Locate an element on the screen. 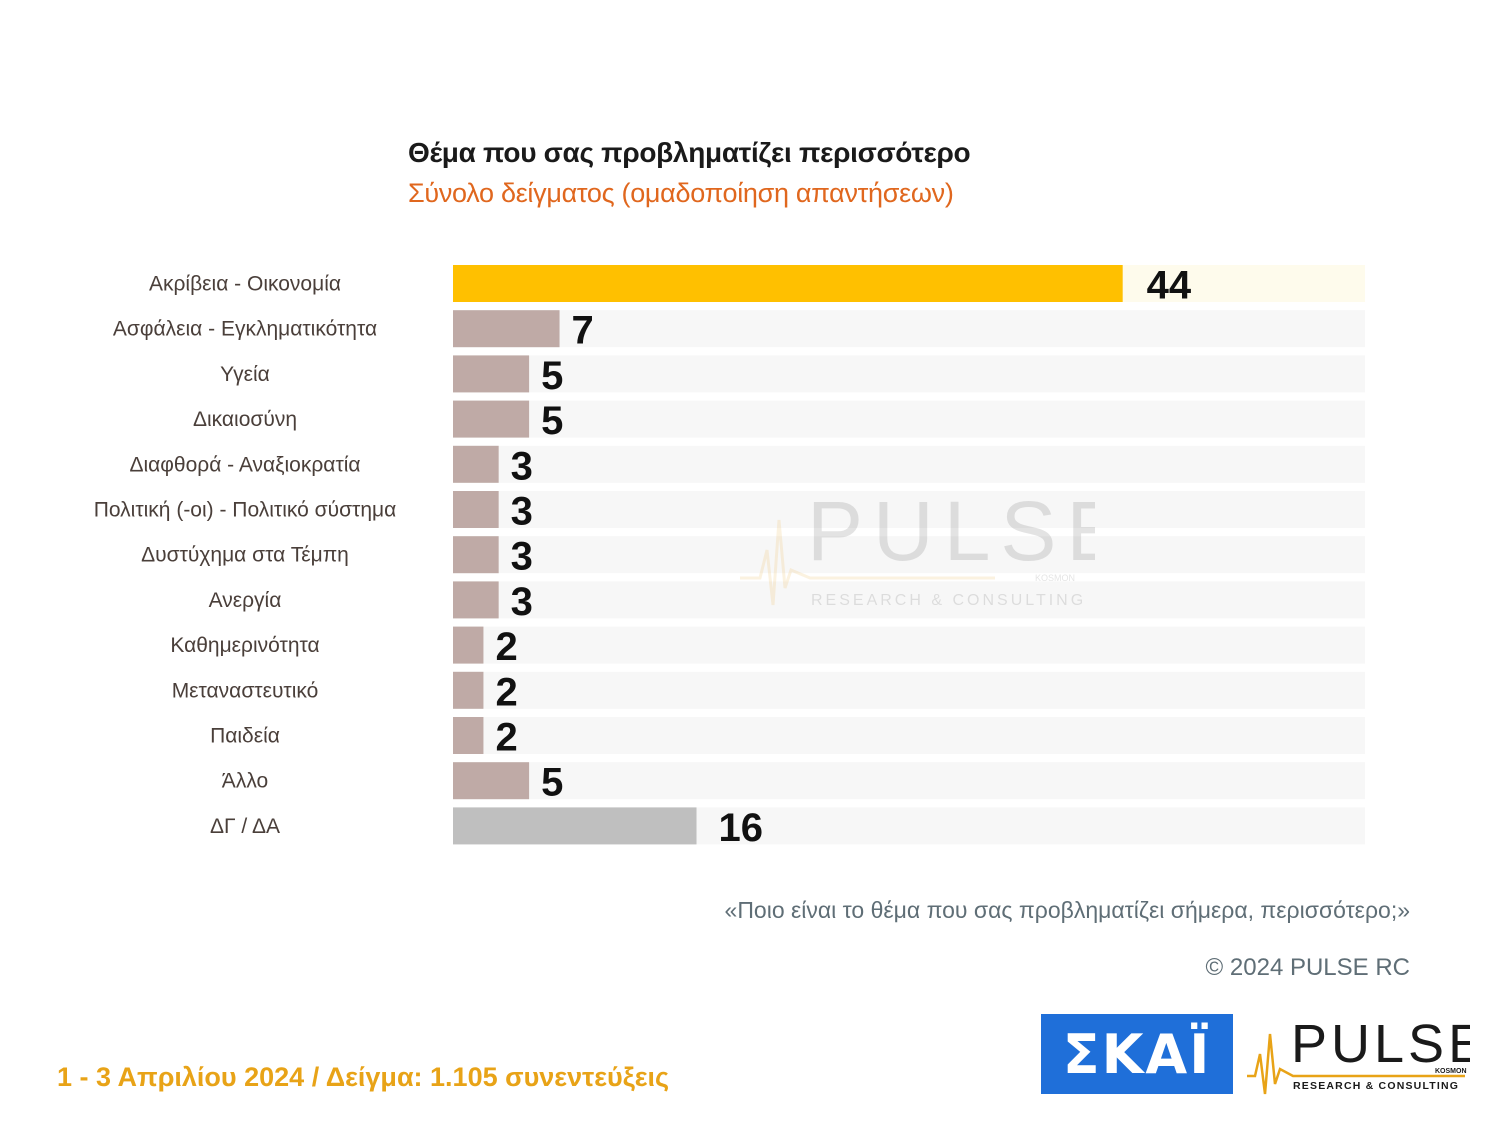 This screenshot has width=1500, height=1125. category-label-5: Διαφθορά - Αναξιοκρατία is located at coordinates (244, 464).